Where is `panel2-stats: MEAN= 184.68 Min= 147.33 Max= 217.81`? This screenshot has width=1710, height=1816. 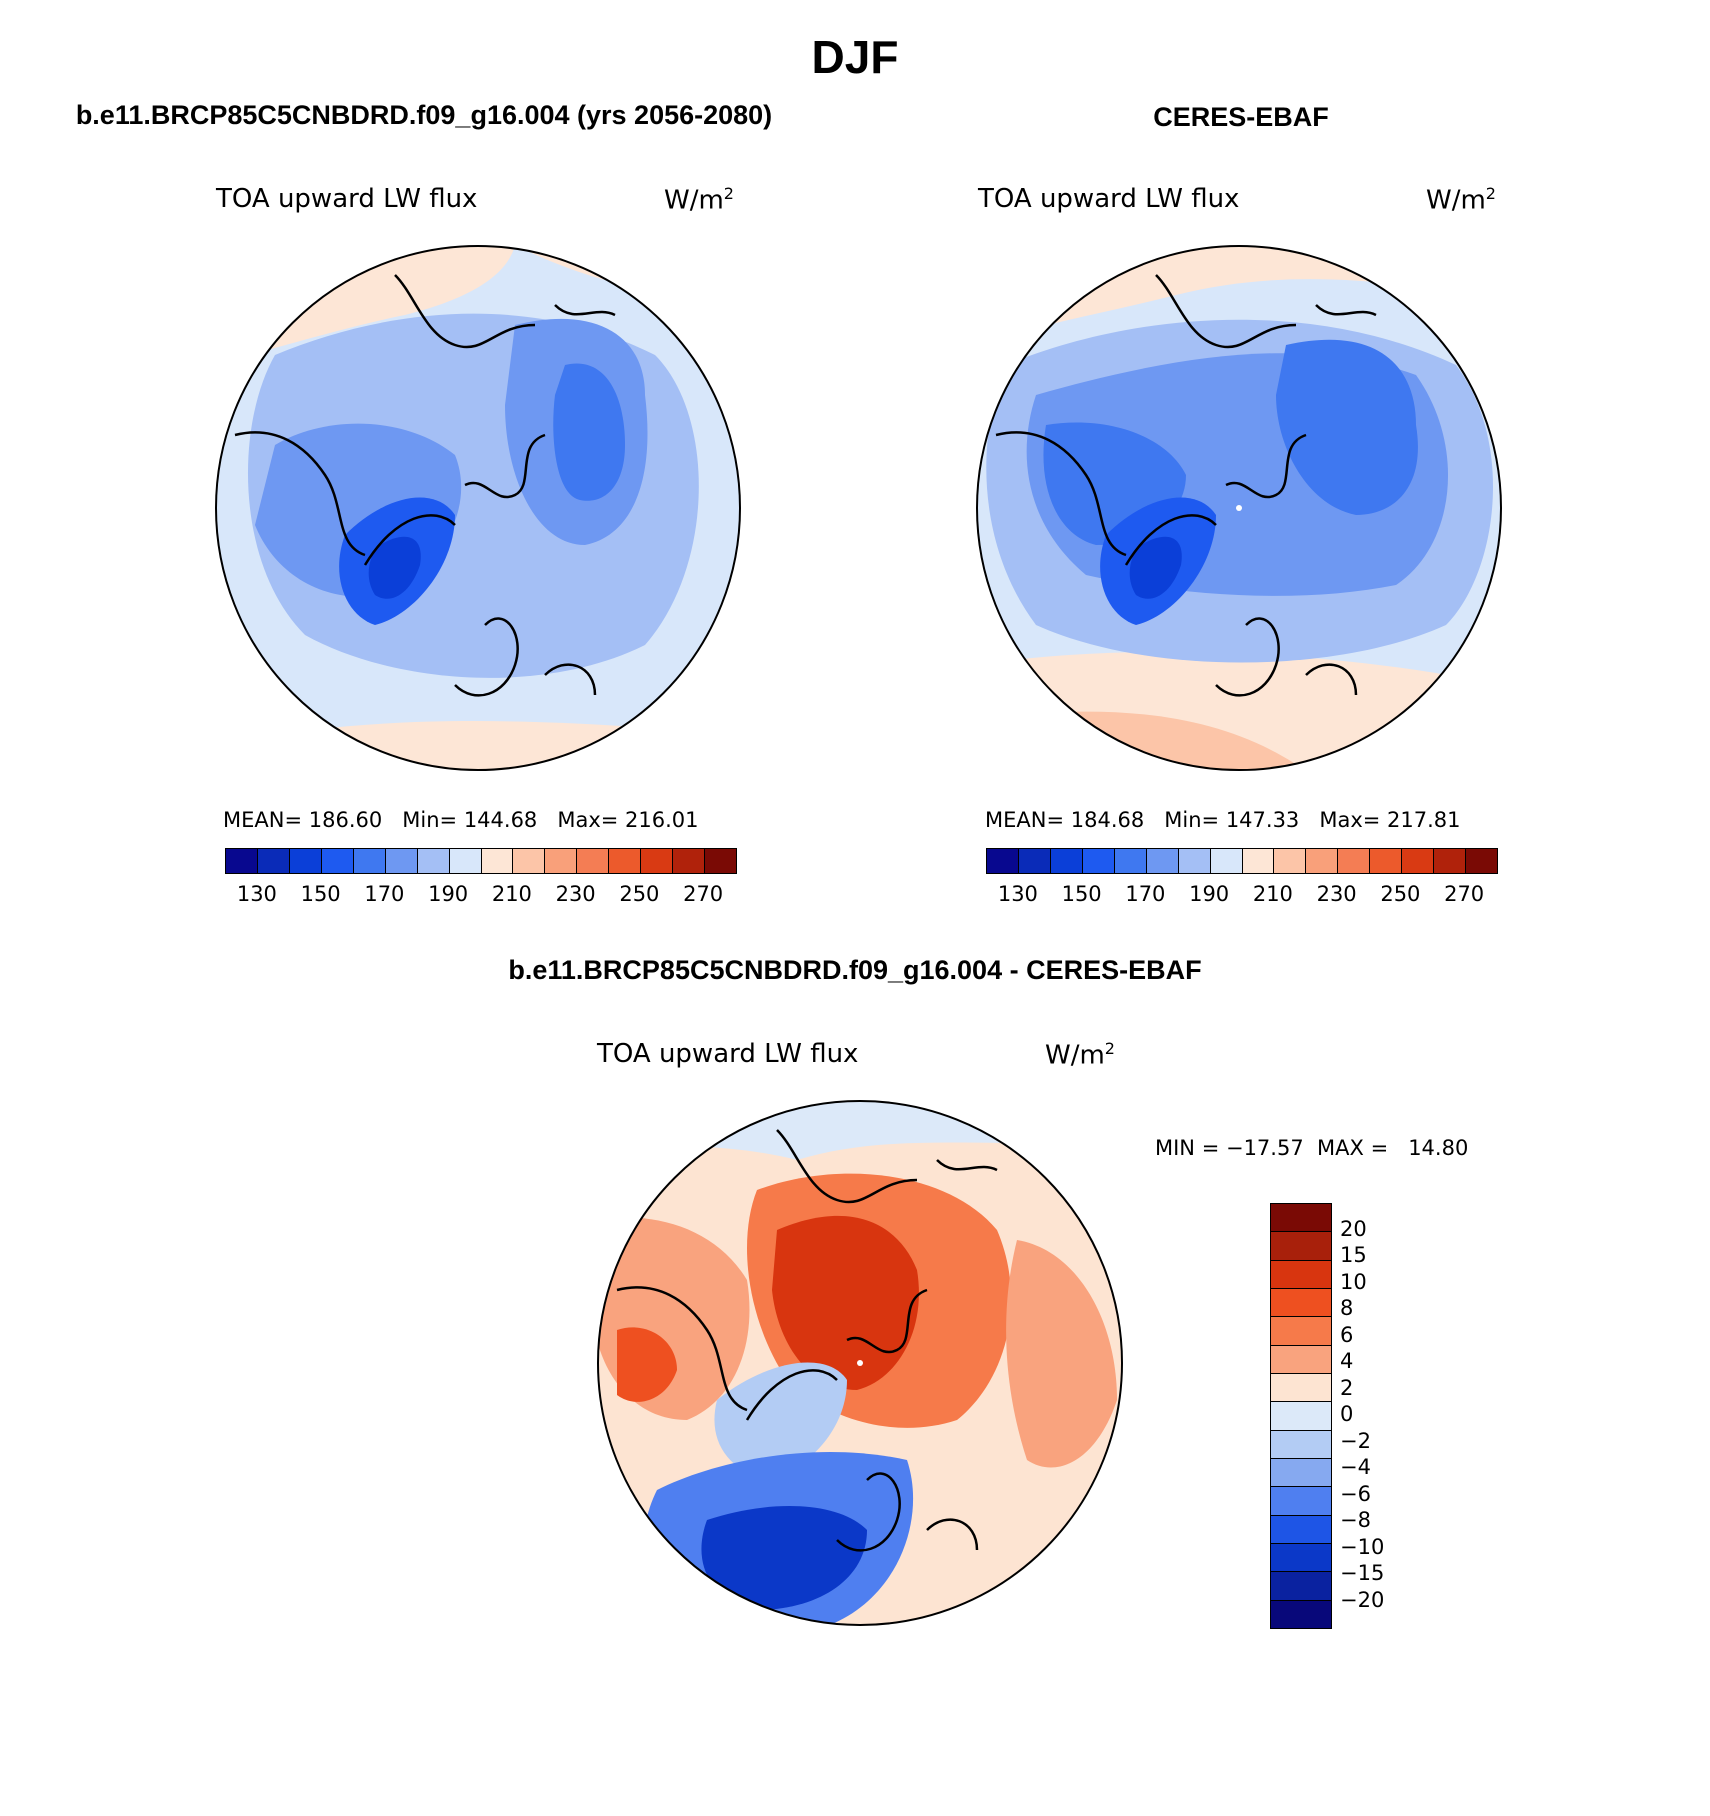 panel2-stats: MEAN= 184.68 Min= 147.33 Max= 217.81 is located at coordinates (1223, 820).